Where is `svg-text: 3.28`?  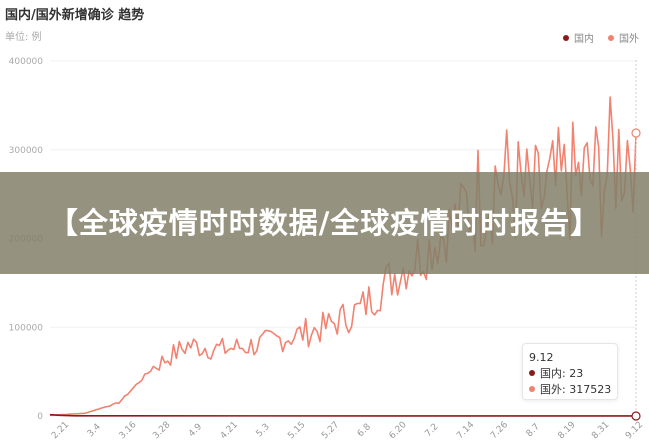
svg-text: 3.28 is located at coordinates (161, 430).